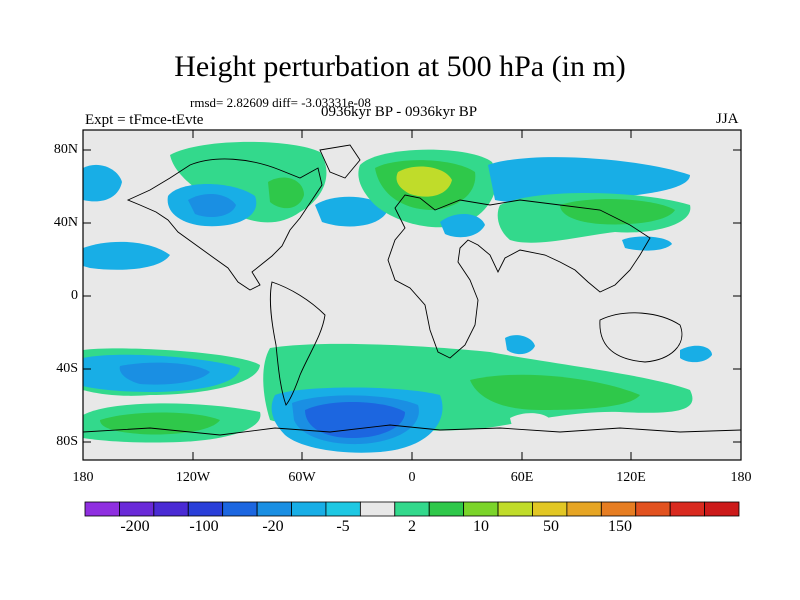 This screenshot has height=600, width=800. What do you see at coordinates (519, 276) in the screenshot?
I see `coastline-eurasia-africa` at bounding box center [519, 276].